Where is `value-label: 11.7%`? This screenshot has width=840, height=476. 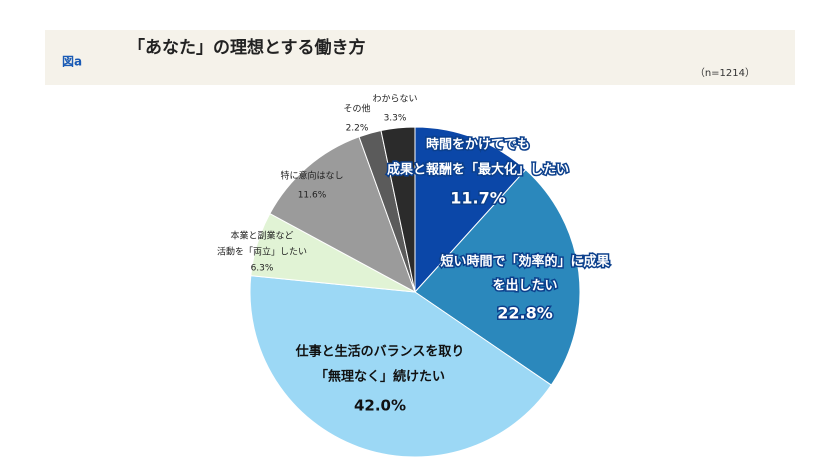 value-label: 11.7% is located at coordinates (478, 198).